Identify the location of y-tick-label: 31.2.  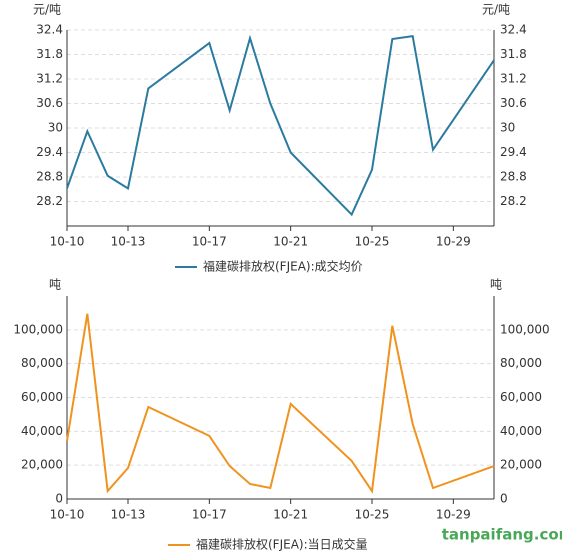
(49, 79).